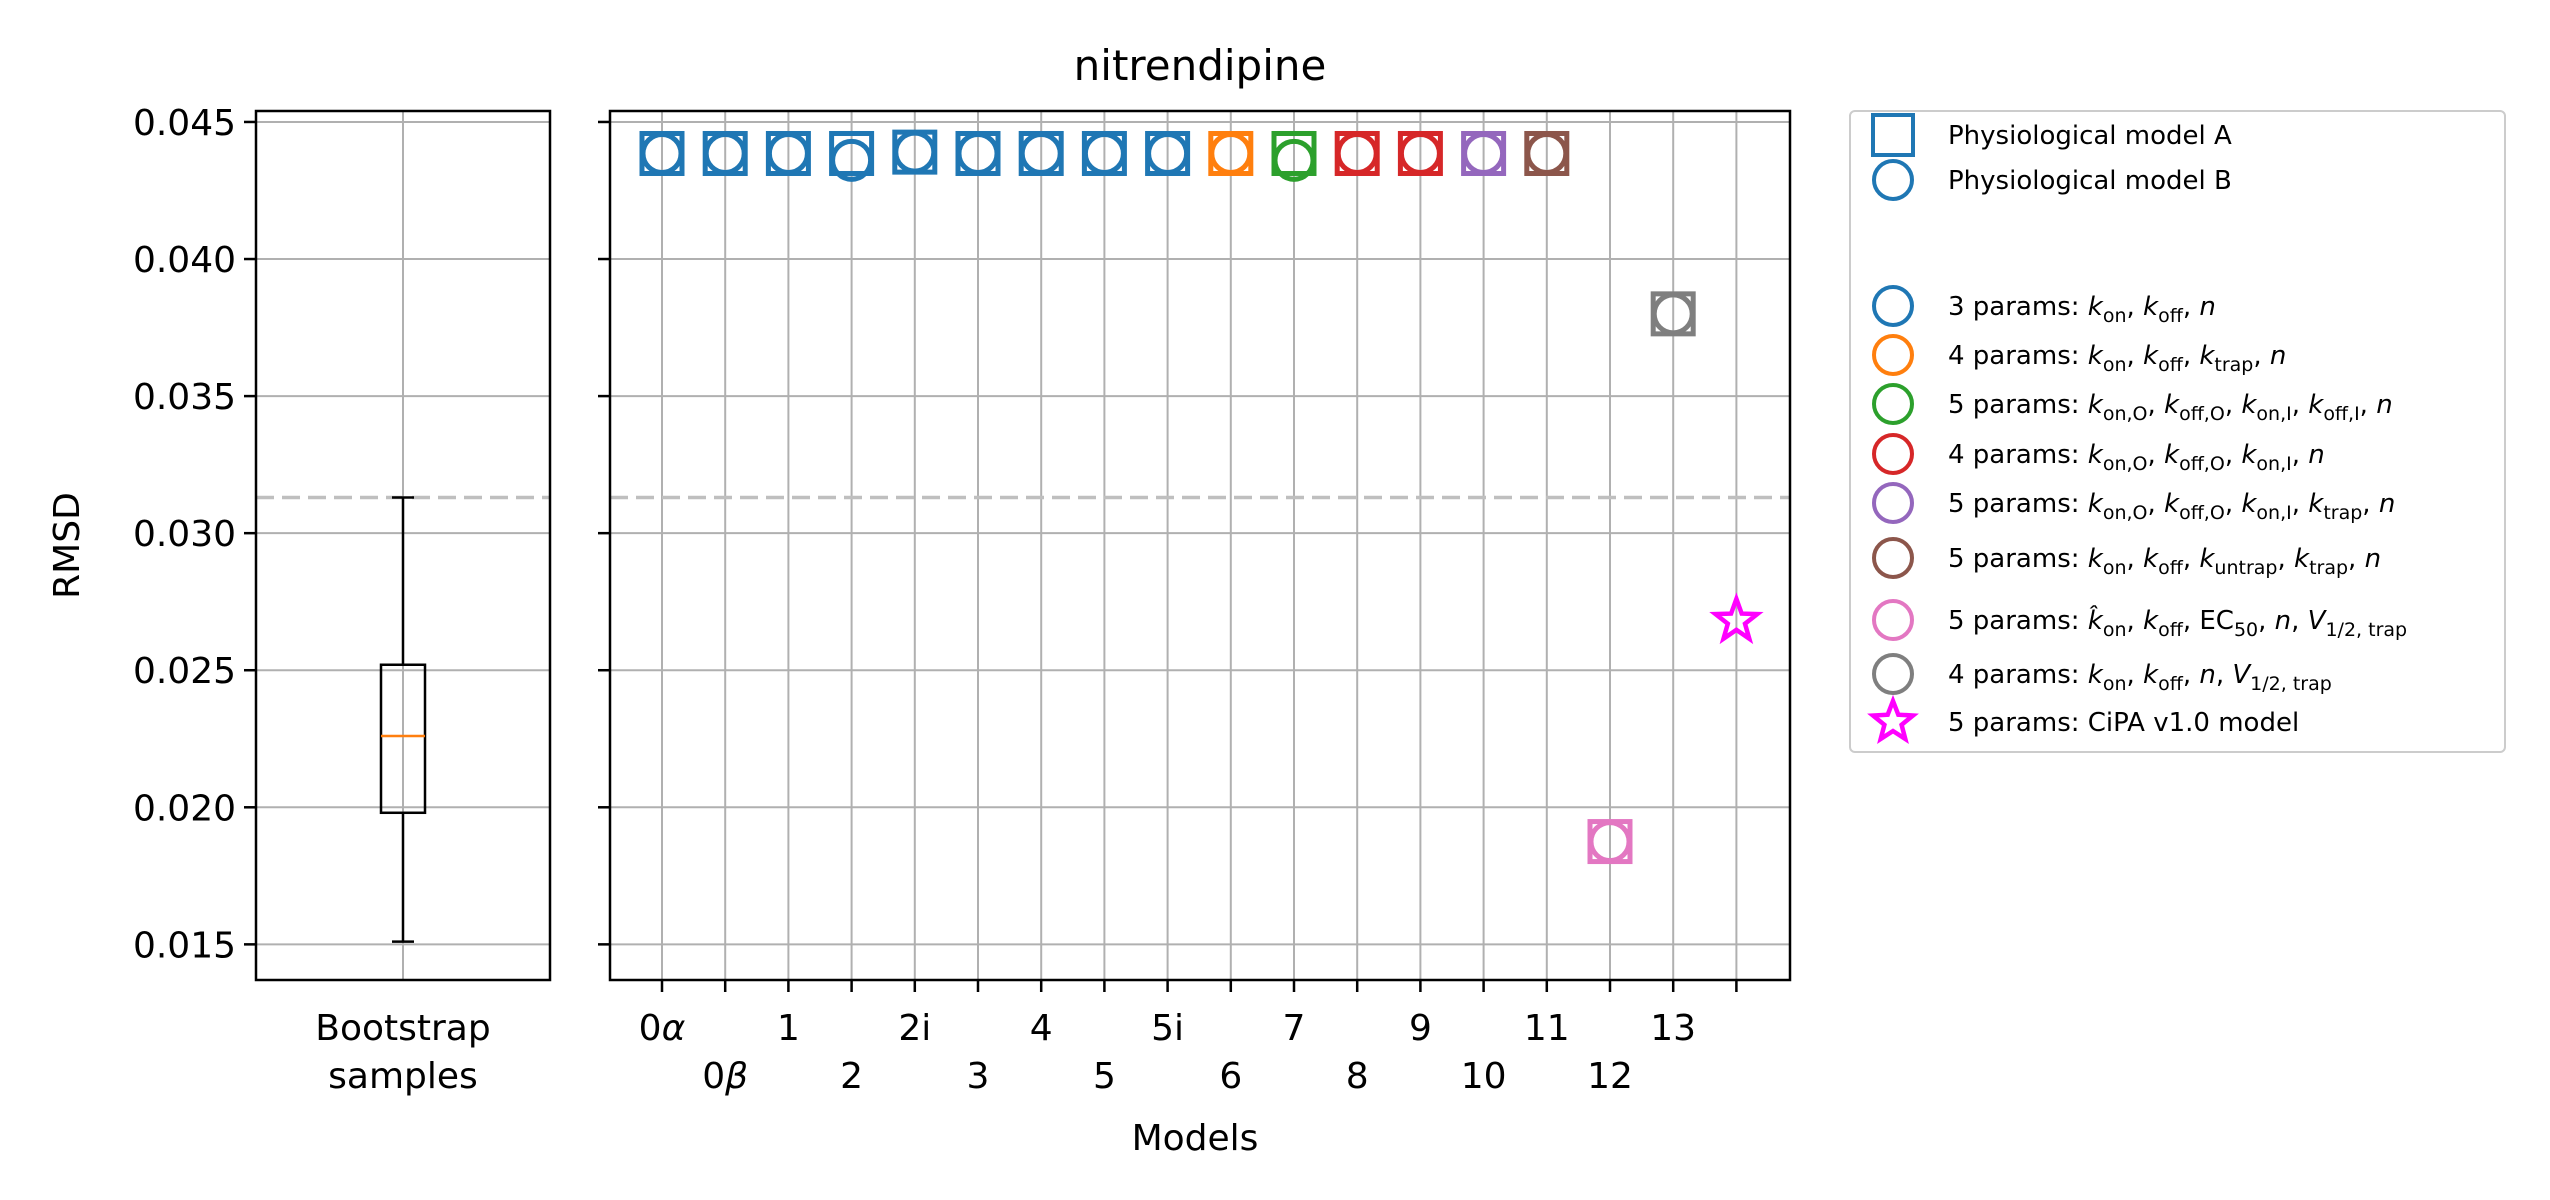  I want to click on bootstrap-xlabel-line1: Bootstrap, so click(402, 1028).